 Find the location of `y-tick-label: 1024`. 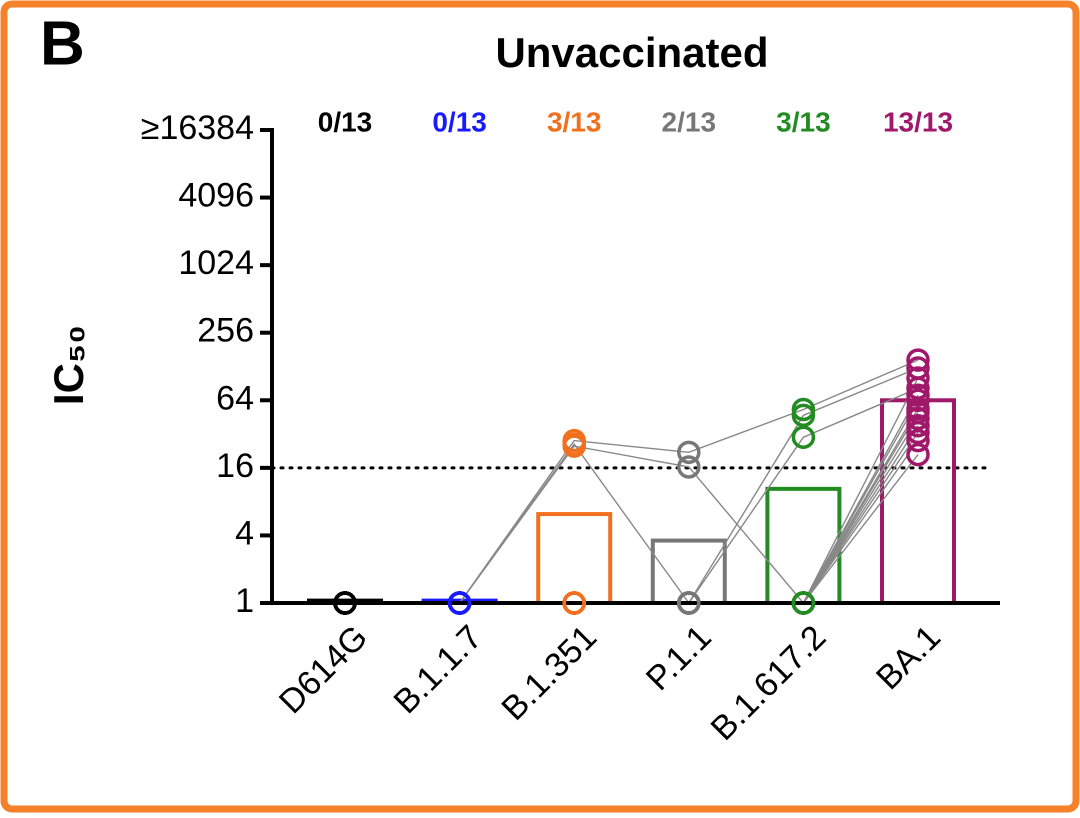

y-tick-label: 1024 is located at coordinates (216, 263).